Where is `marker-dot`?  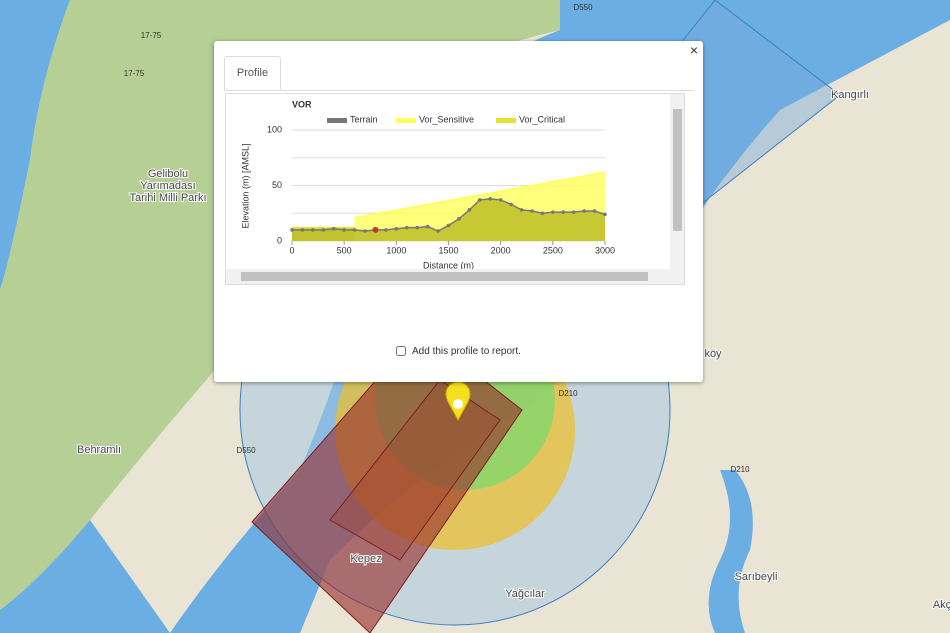 marker-dot is located at coordinates (458, 404).